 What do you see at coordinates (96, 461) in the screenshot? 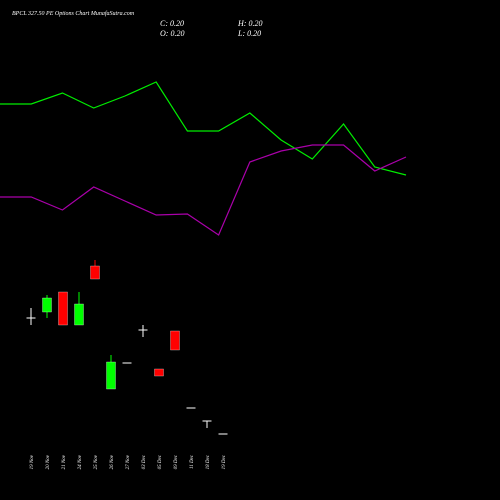
I see `x-tick-label: 25 Nov` at bounding box center [96, 461].